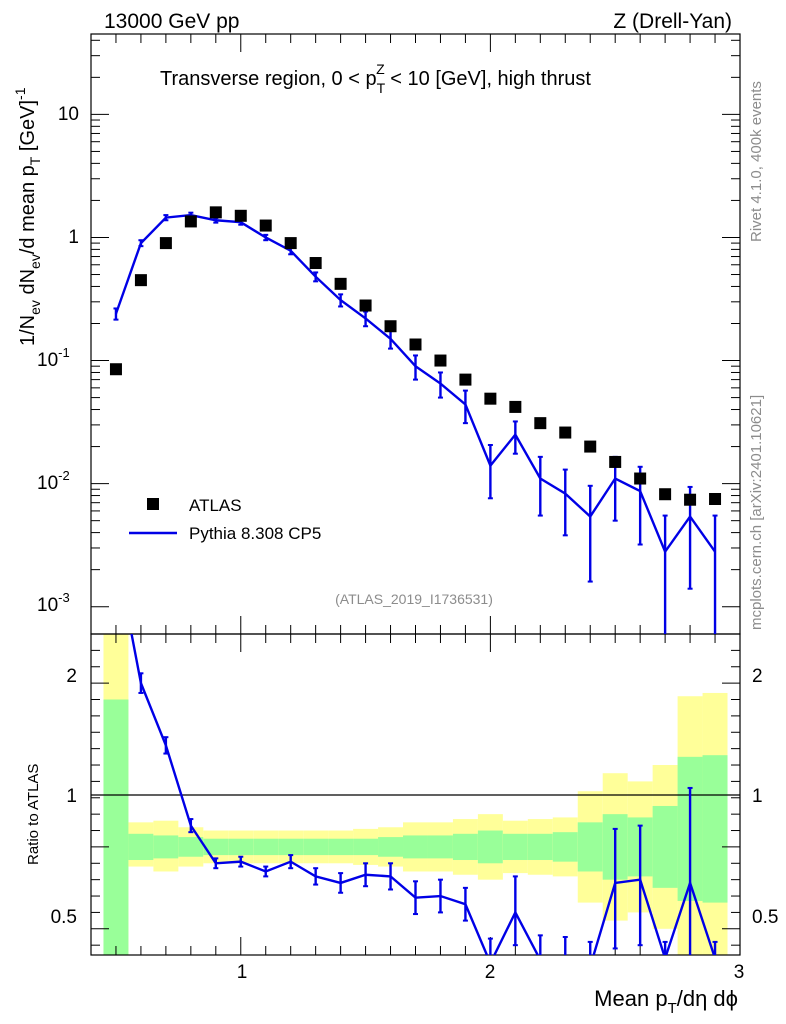 This screenshot has width=786, height=1024. I want to click on x-tick-labels: 1 2 3, so click(491, 972).